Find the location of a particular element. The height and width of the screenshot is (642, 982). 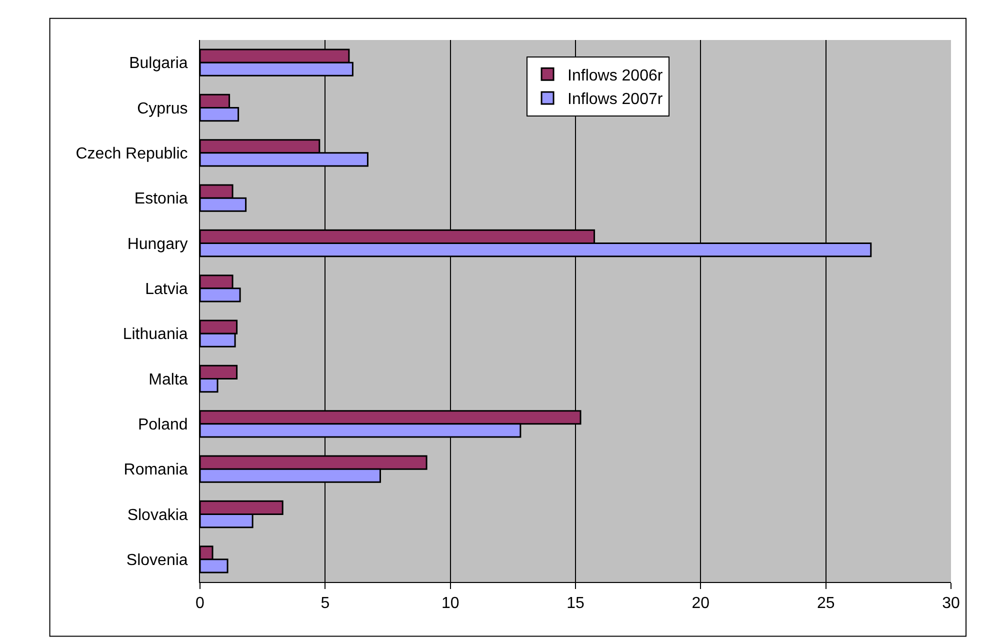

y-tick-label: Cyprus is located at coordinates (162, 109).